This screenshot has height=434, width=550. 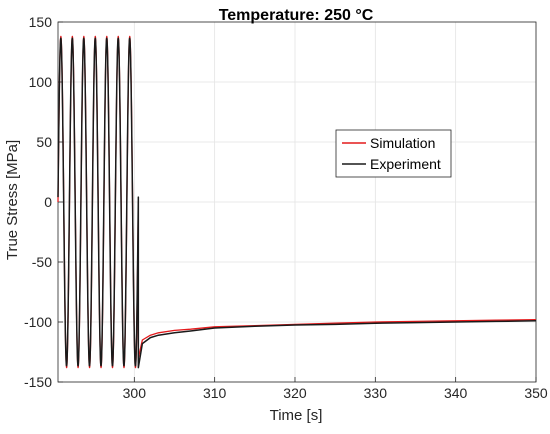 I want to click on legend-label-experiment: Experiment, so click(x=405, y=164).